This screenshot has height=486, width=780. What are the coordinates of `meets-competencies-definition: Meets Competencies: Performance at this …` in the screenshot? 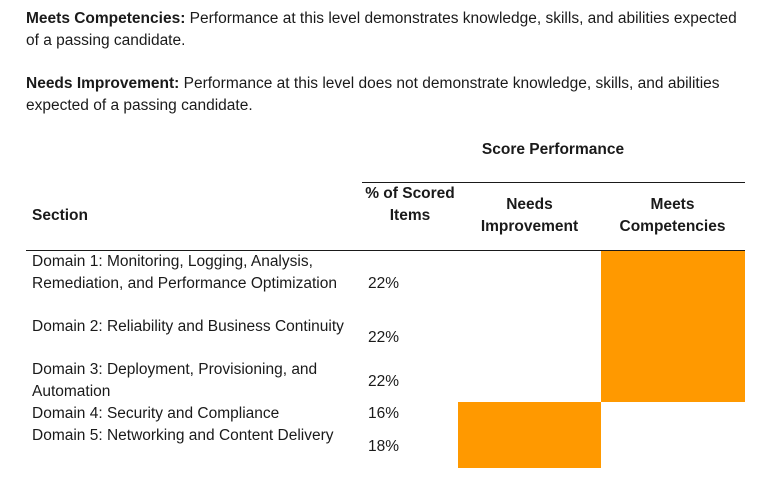 It's located at (386, 30).